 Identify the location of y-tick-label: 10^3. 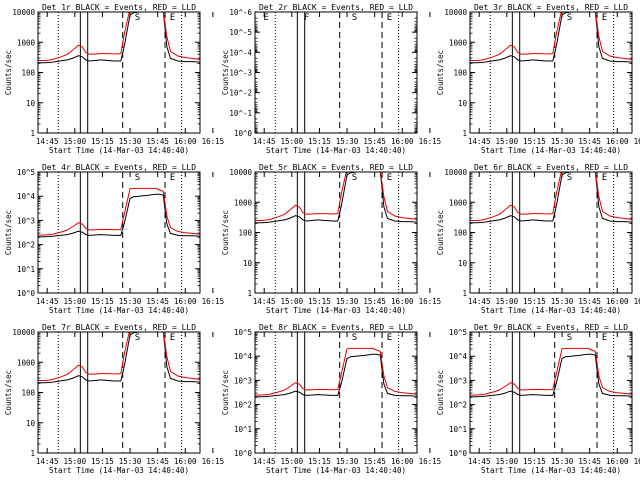
(26, 220).